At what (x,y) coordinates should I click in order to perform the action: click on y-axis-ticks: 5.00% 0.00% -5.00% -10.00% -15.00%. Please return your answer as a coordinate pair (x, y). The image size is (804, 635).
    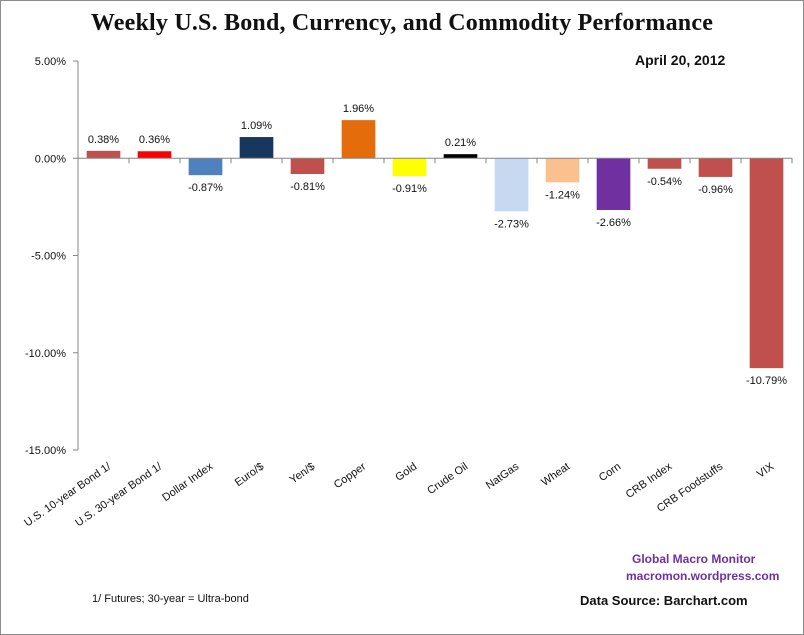
    Looking at the image, I should click on (51, 256).